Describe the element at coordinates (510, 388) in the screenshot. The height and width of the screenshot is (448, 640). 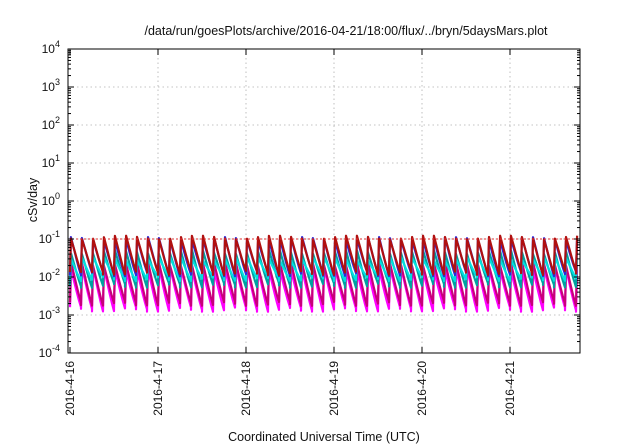
I see `x-tick-label: 2016-4-21` at that location.